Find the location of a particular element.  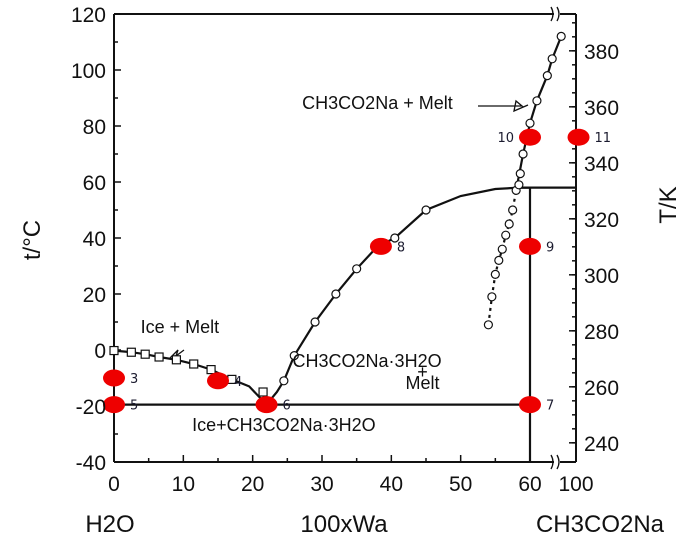

y-tick-label-left: 0 is located at coordinates (100, 351).